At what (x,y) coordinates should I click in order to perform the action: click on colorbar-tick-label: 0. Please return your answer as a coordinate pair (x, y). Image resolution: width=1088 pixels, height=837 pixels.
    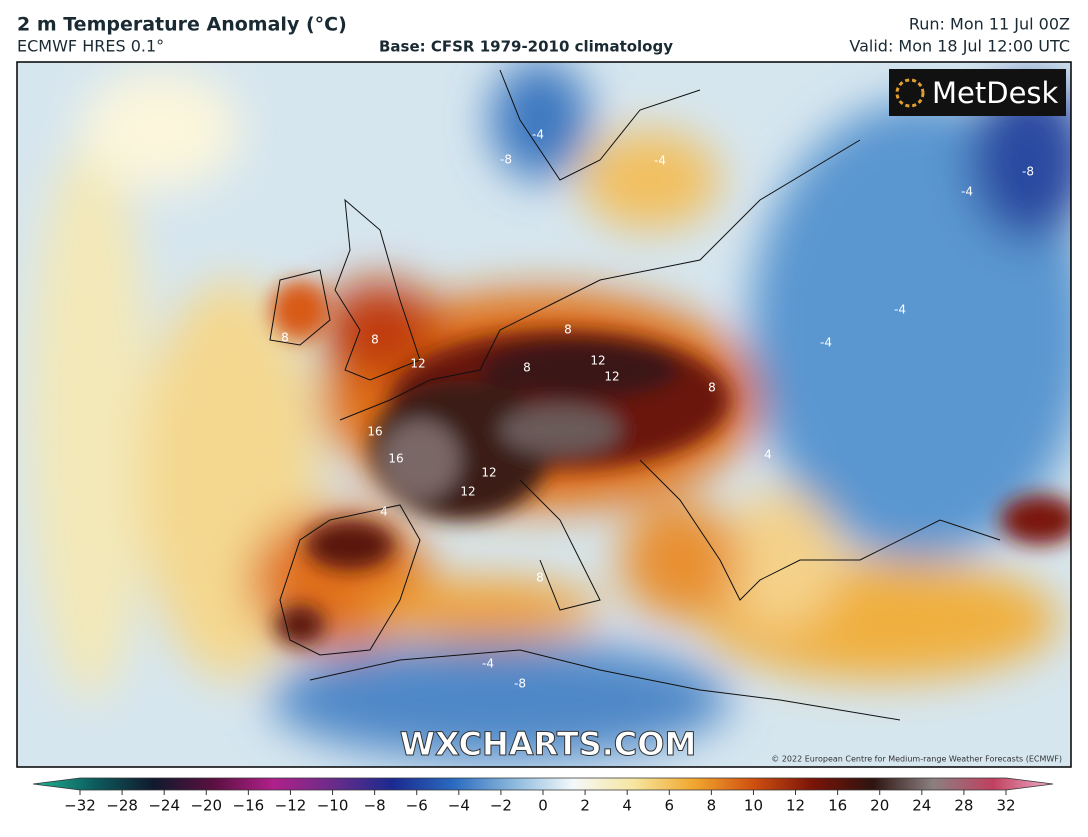
    Looking at the image, I should click on (543, 806).